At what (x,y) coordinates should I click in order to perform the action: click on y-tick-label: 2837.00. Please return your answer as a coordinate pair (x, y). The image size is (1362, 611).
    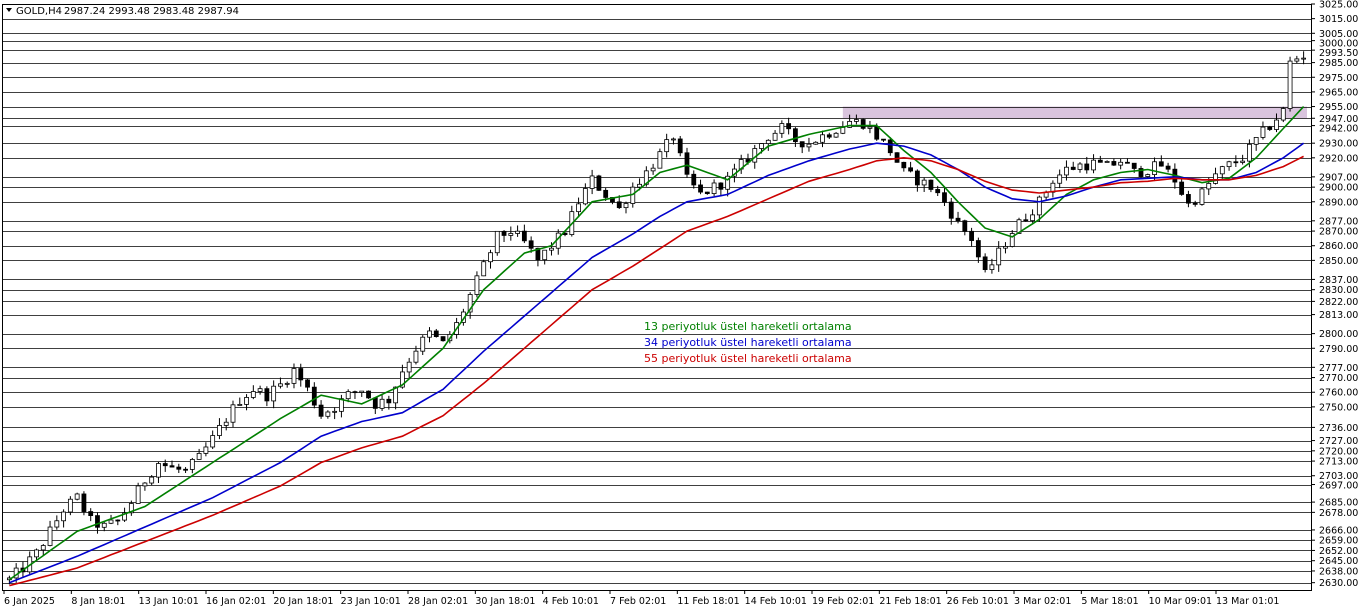
    Looking at the image, I should click on (1338, 280).